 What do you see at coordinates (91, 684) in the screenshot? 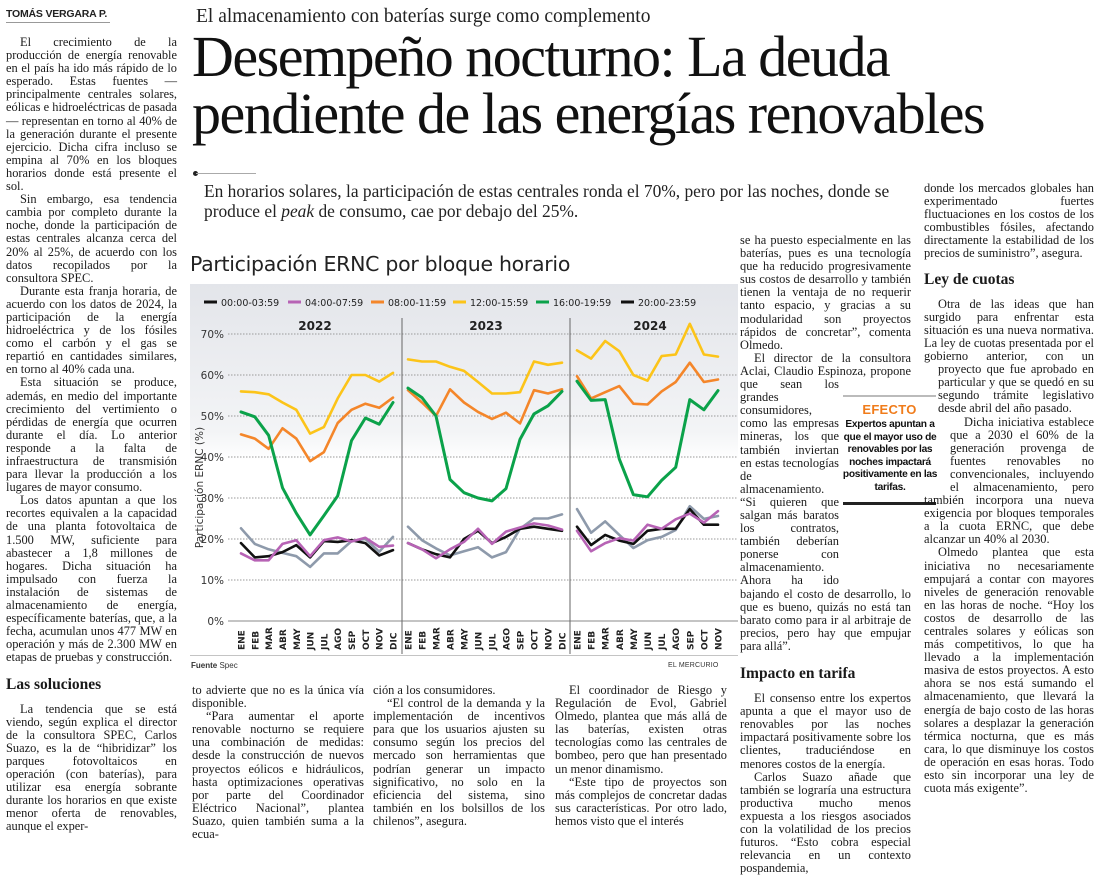
I see `subhead-las-soluciones: Las soluciones` at bounding box center [91, 684].